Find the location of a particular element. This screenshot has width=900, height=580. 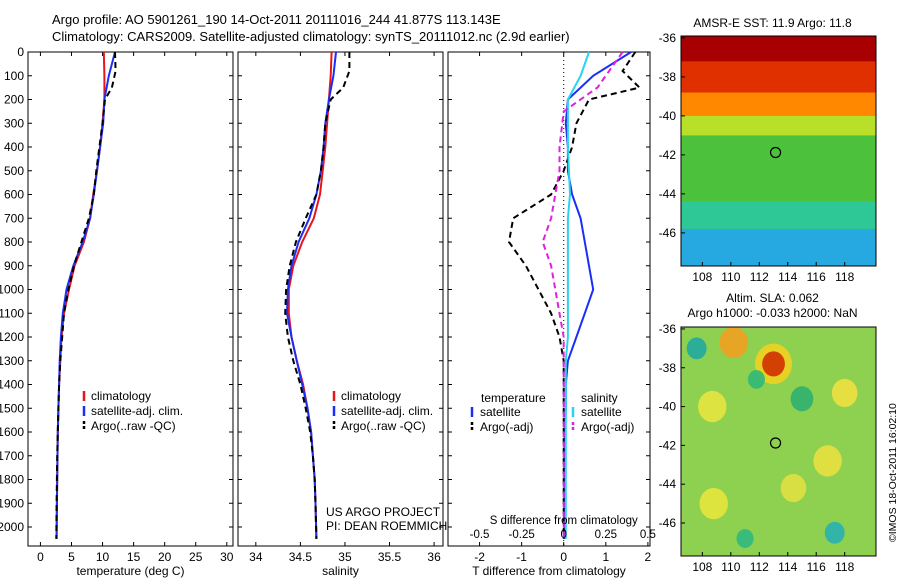

lat-tick-label: -46 is located at coordinates (668, 523).